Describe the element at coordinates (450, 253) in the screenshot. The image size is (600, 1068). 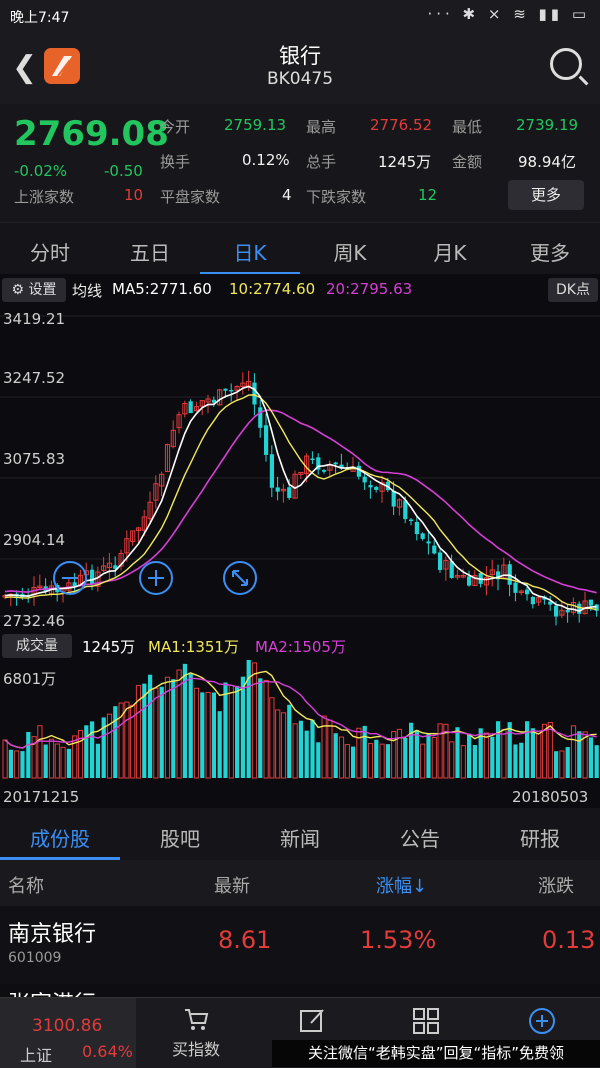
I see `tab-monthly-k: 月K` at that location.